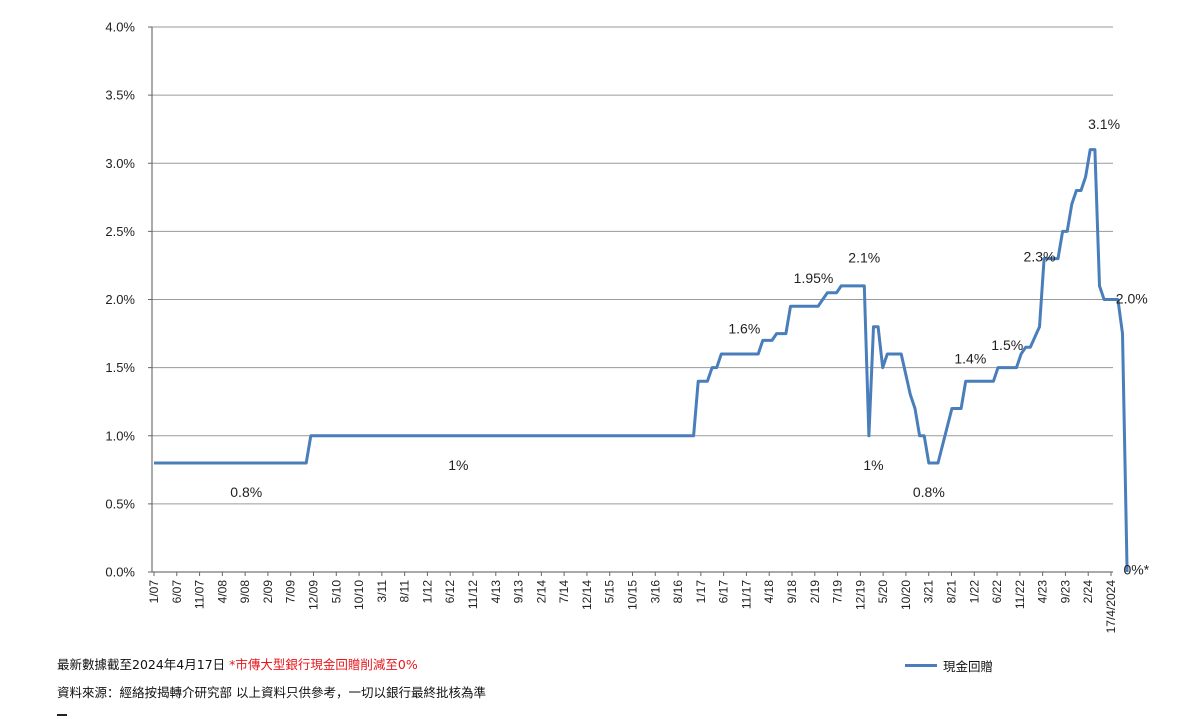 This screenshot has height=719, width=1200. What do you see at coordinates (744, 329) in the screenshot?
I see `annotation-label: 1.6%` at bounding box center [744, 329].